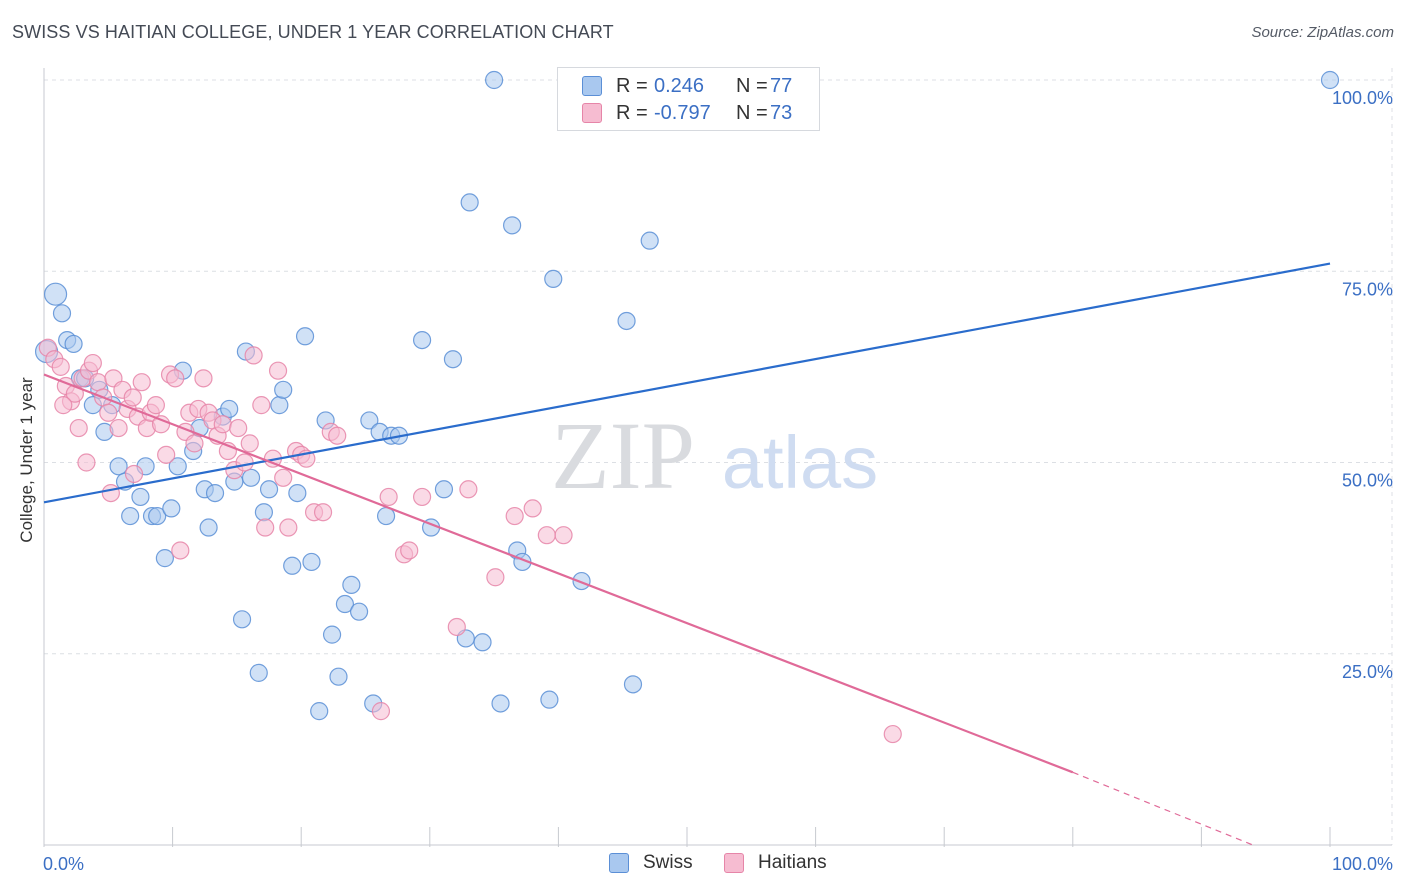  Describe the element at coordinates (1362, 98) in the screenshot. I see `y-tick-label: 100.0%` at that location.